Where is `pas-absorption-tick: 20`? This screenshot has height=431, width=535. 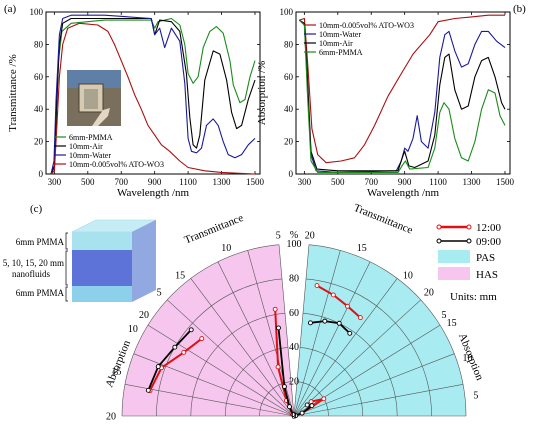
pas-absorption-tick: 20 is located at coordinates (429, 292).